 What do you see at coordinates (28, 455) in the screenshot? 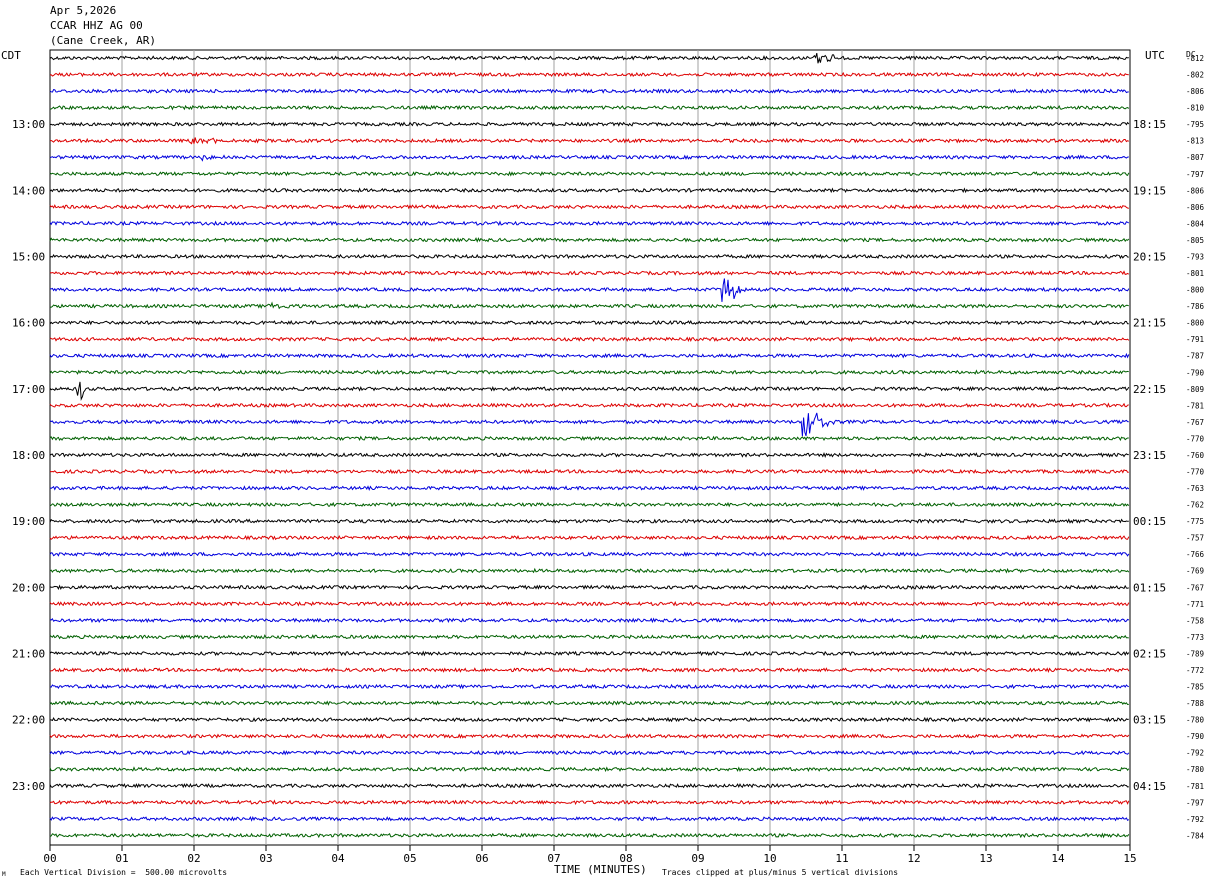
I see `left-hour-label: 18:00` at bounding box center [28, 455].